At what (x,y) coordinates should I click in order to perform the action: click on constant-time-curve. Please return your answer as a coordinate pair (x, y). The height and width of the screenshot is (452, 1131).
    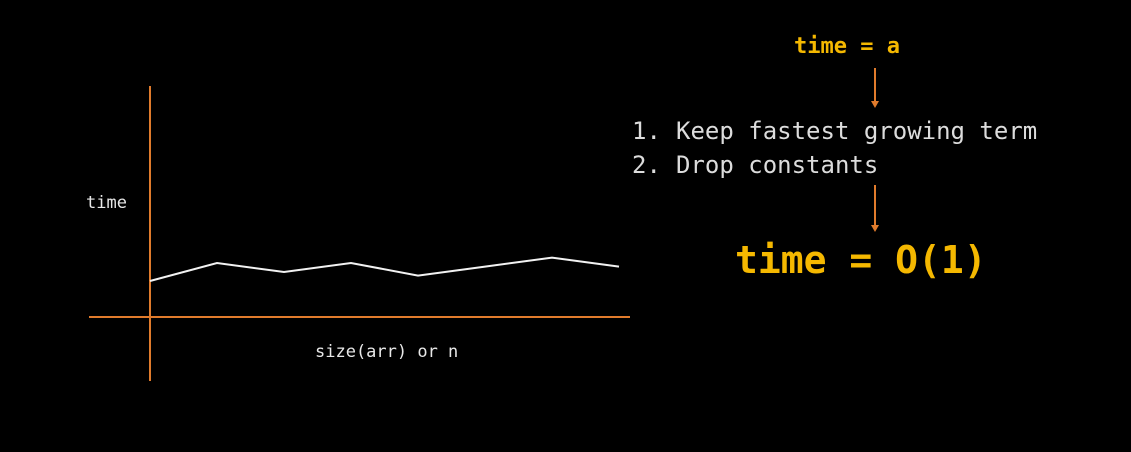
    Looking at the image, I should click on (384, 269).